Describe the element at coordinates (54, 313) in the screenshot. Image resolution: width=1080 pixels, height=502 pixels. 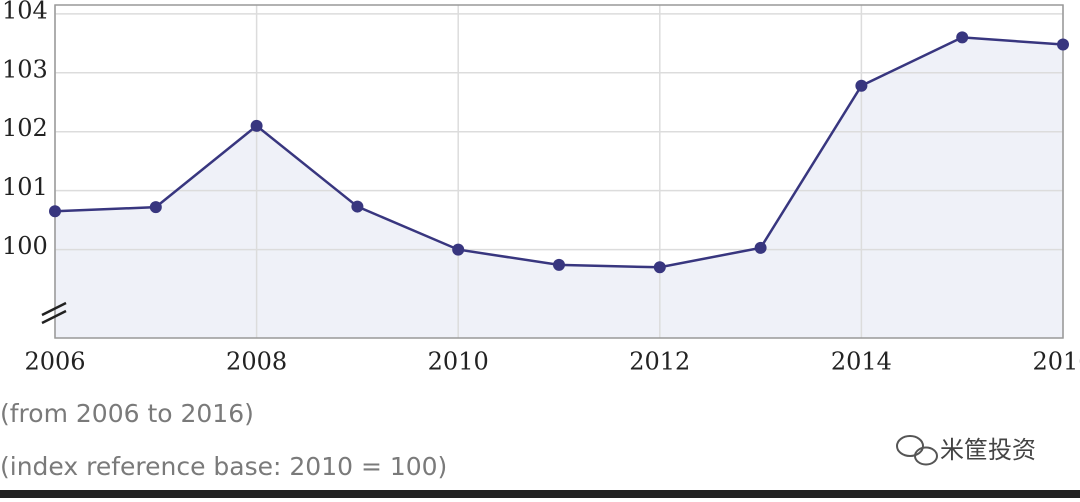
I see `axis-break` at that location.